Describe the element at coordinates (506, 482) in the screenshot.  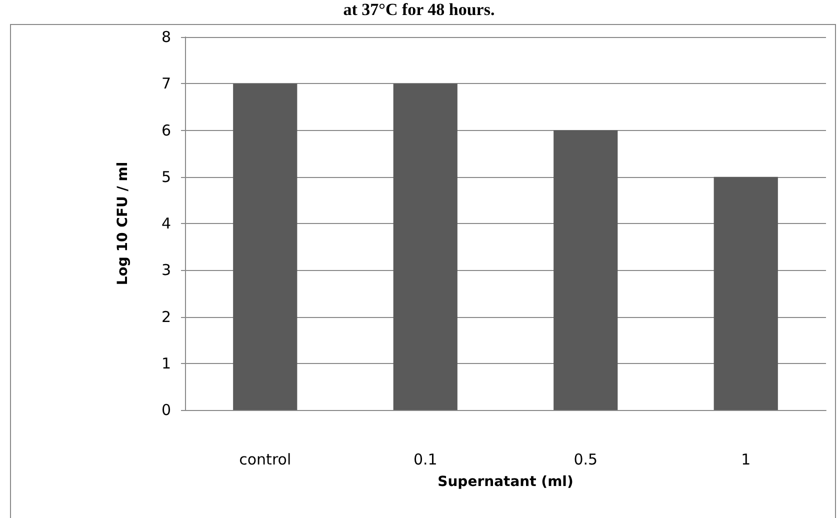
I see `x-axis-title: Supernatant (ml)` at that location.